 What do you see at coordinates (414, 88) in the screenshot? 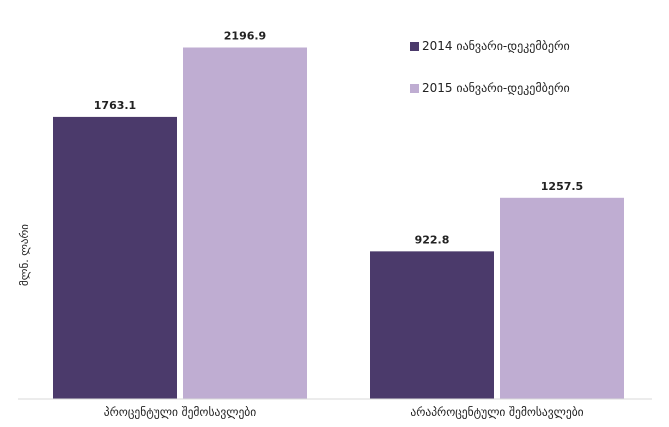
I see `legend-swatch-2015` at bounding box center [414, 88].